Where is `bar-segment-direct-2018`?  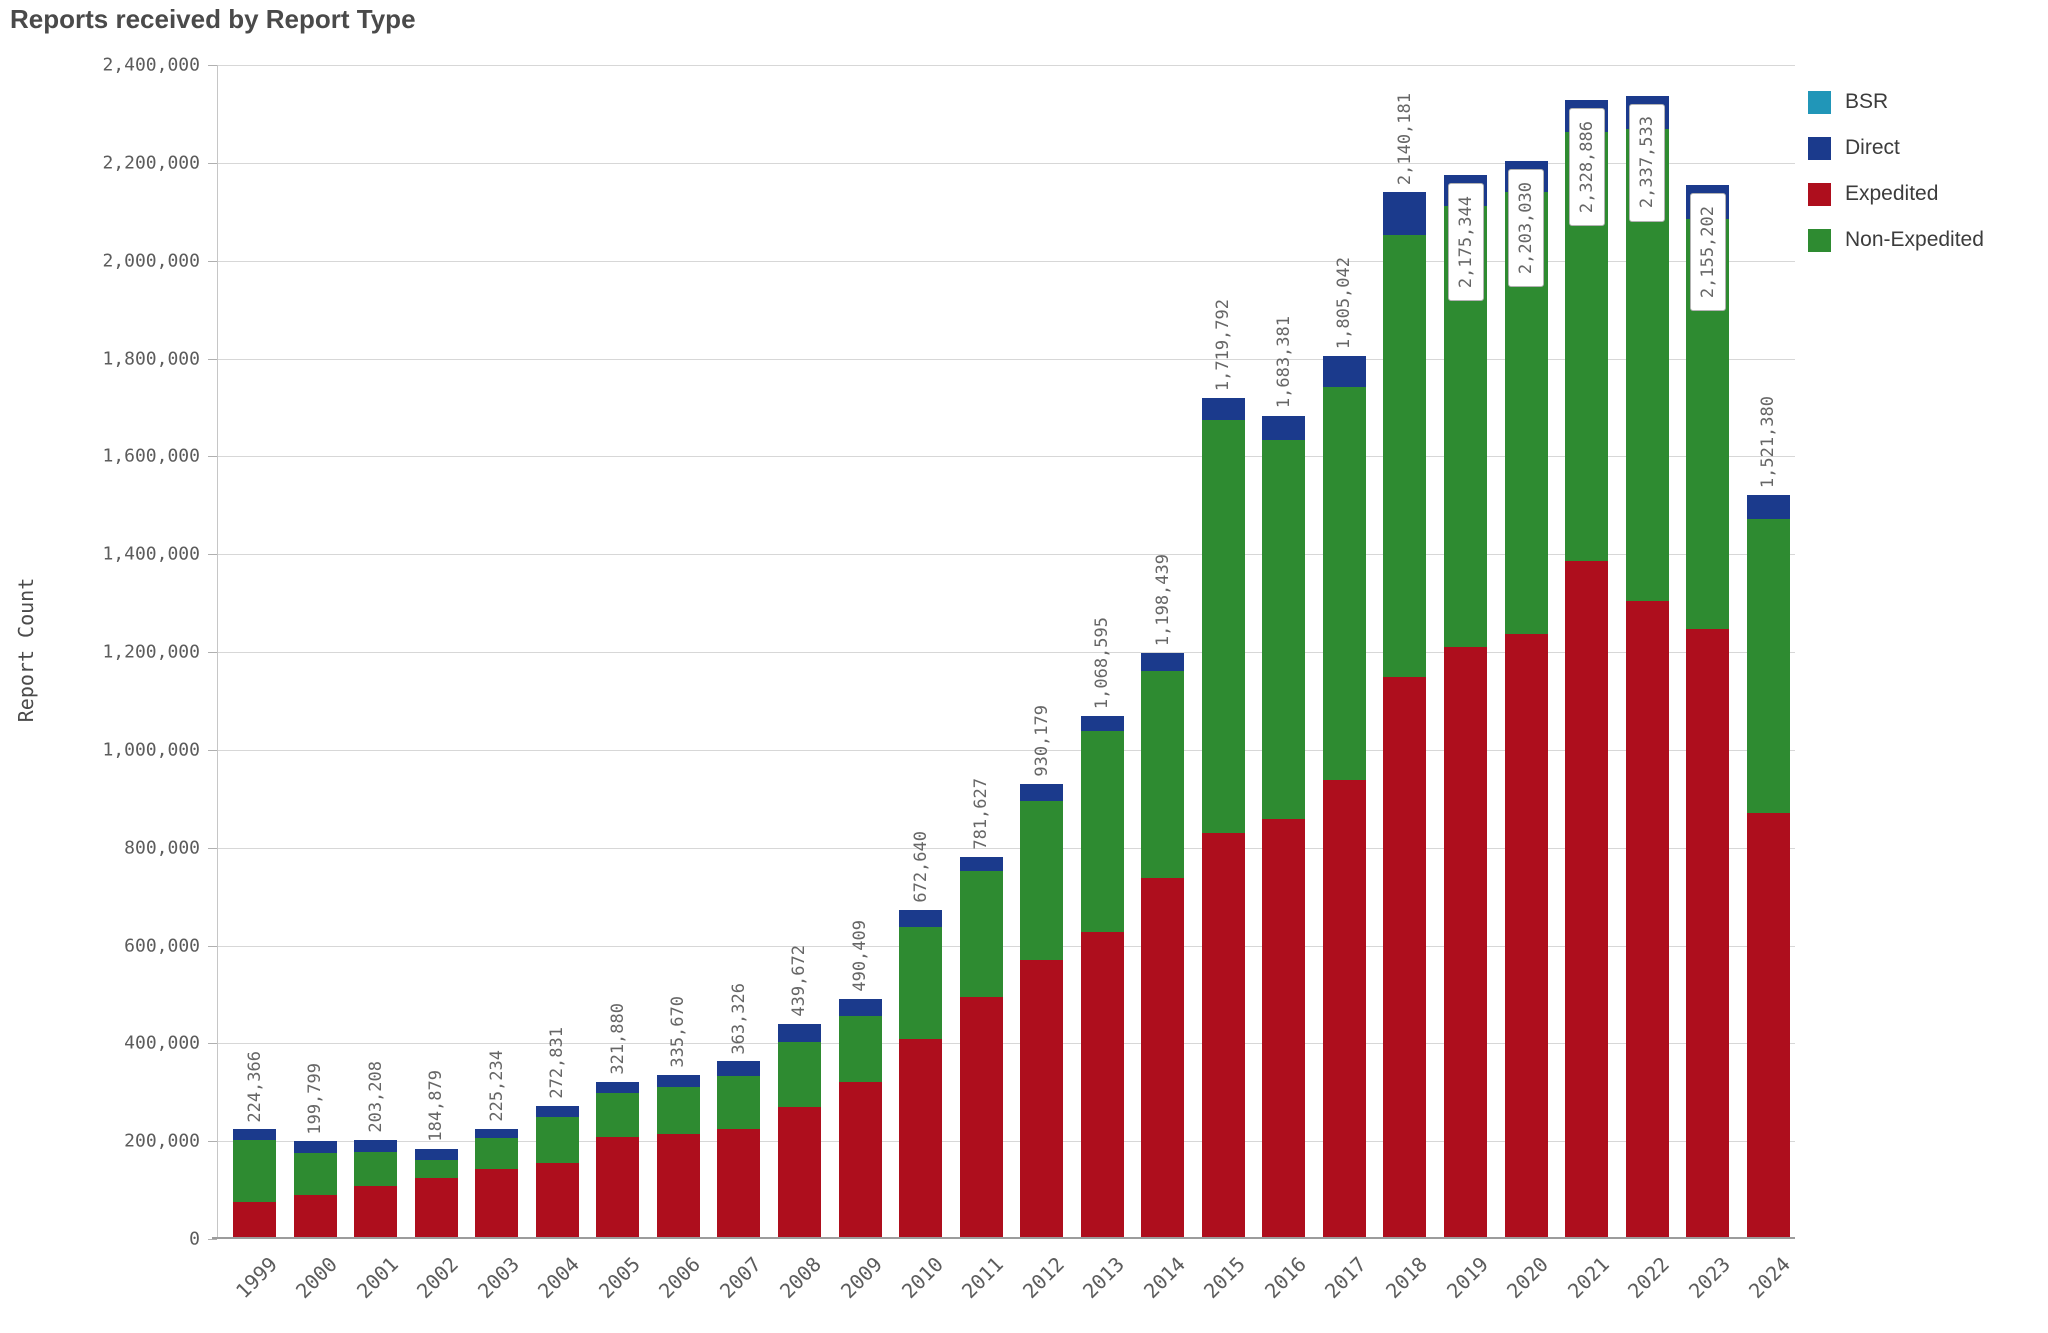
bar-segment-direct-2018 is located at coordinates (1405, 214).